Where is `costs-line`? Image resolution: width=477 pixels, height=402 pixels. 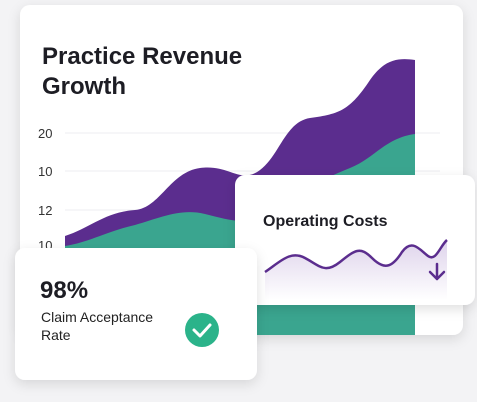
costs-line is located at coordinates (356, 256).